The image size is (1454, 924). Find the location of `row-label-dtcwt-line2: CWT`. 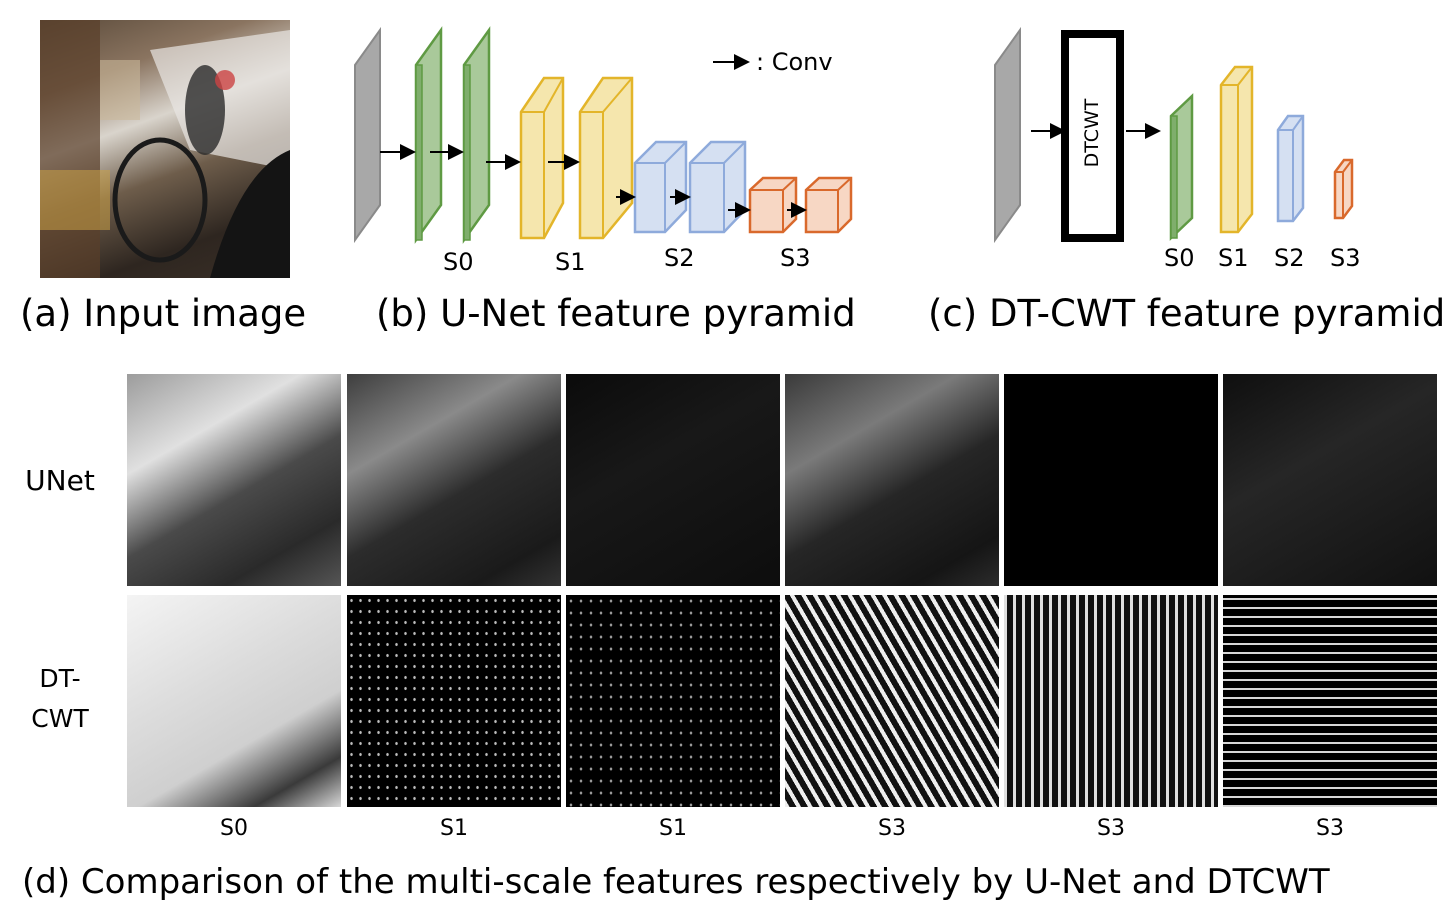

row-label-dtcwt-line2: CWT is located at coordinates (60, 718).